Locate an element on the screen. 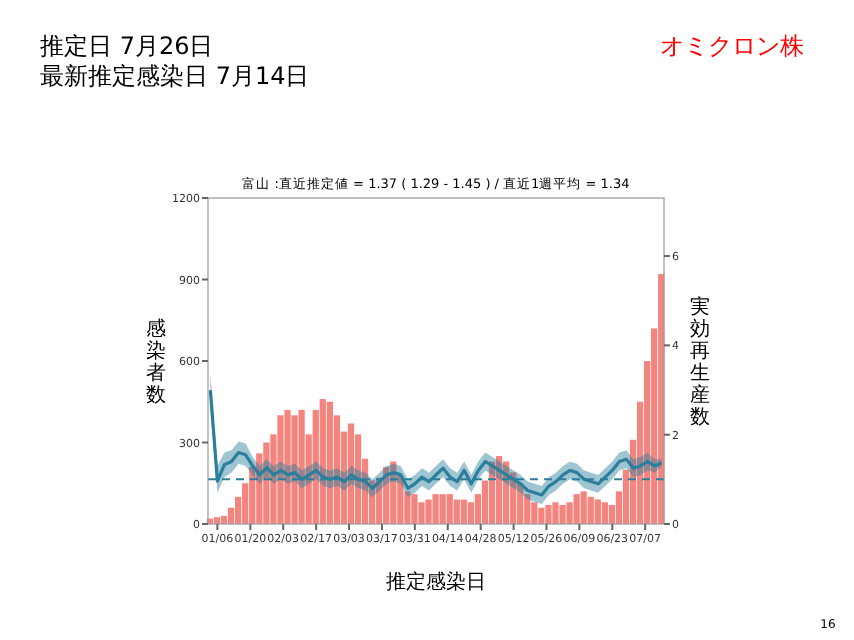 The width and height of the screenshot is (854, 640). line-series is located at coordinates (436, 442).